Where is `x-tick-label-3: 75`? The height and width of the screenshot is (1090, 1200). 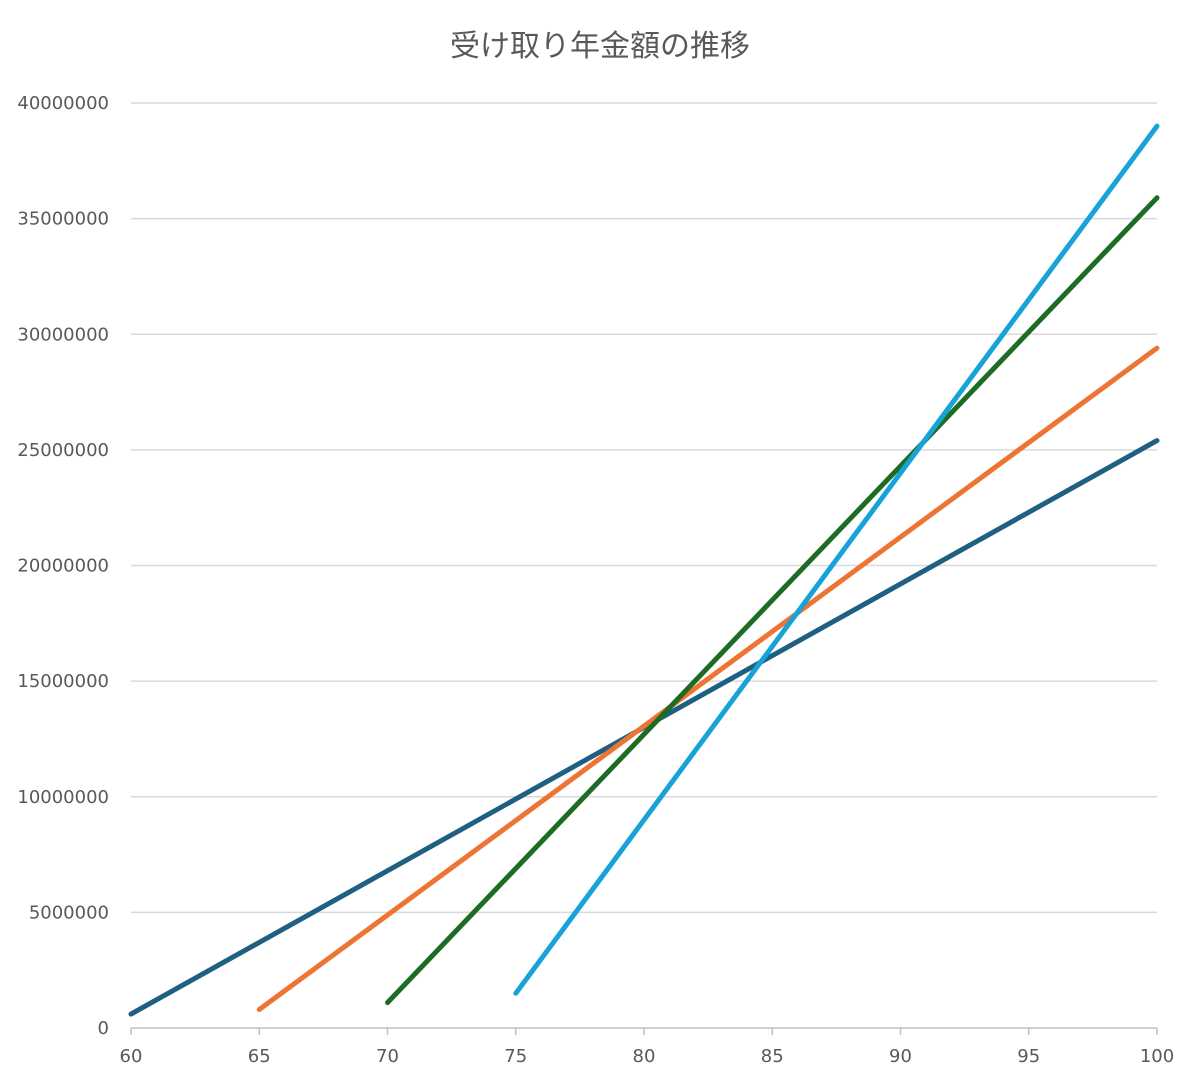 x-tick-label-3: 75 is located at coordinates (515, 1056).